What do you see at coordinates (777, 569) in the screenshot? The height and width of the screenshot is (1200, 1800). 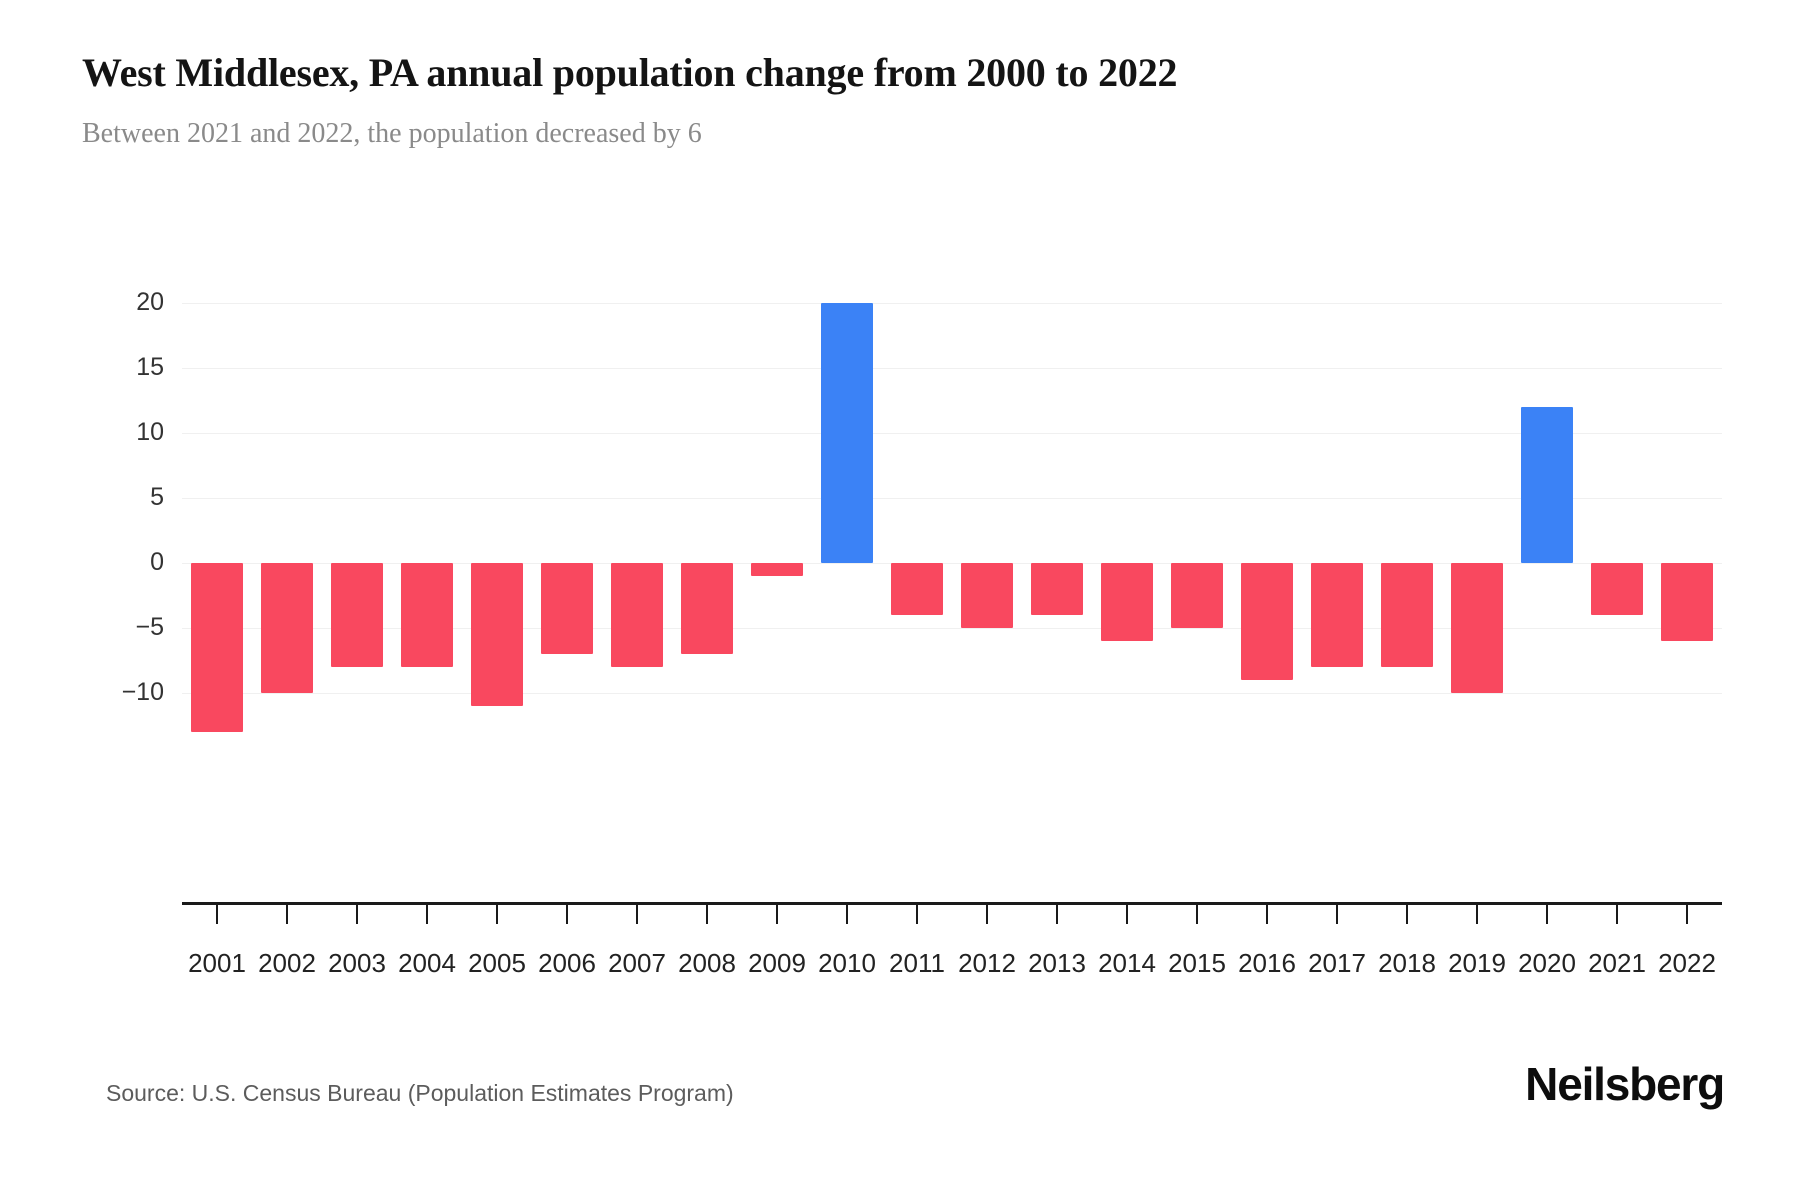 I see `bar-2009` at bounding box center [777, 569].